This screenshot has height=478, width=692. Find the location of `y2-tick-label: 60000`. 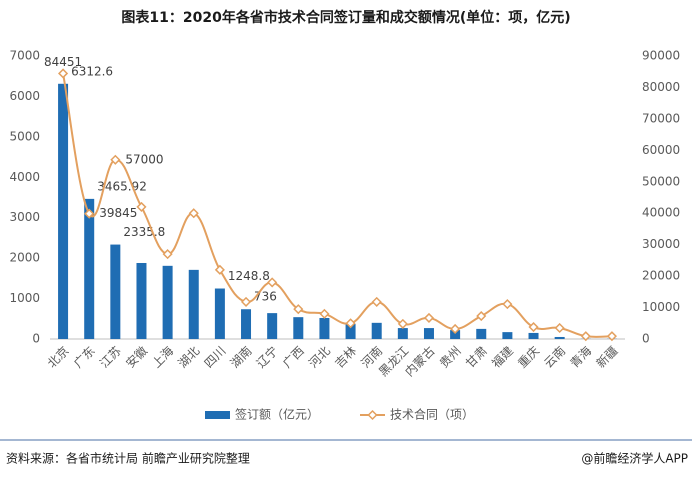

y2-tick-label: 60000 is located at coordinates (661, 150).